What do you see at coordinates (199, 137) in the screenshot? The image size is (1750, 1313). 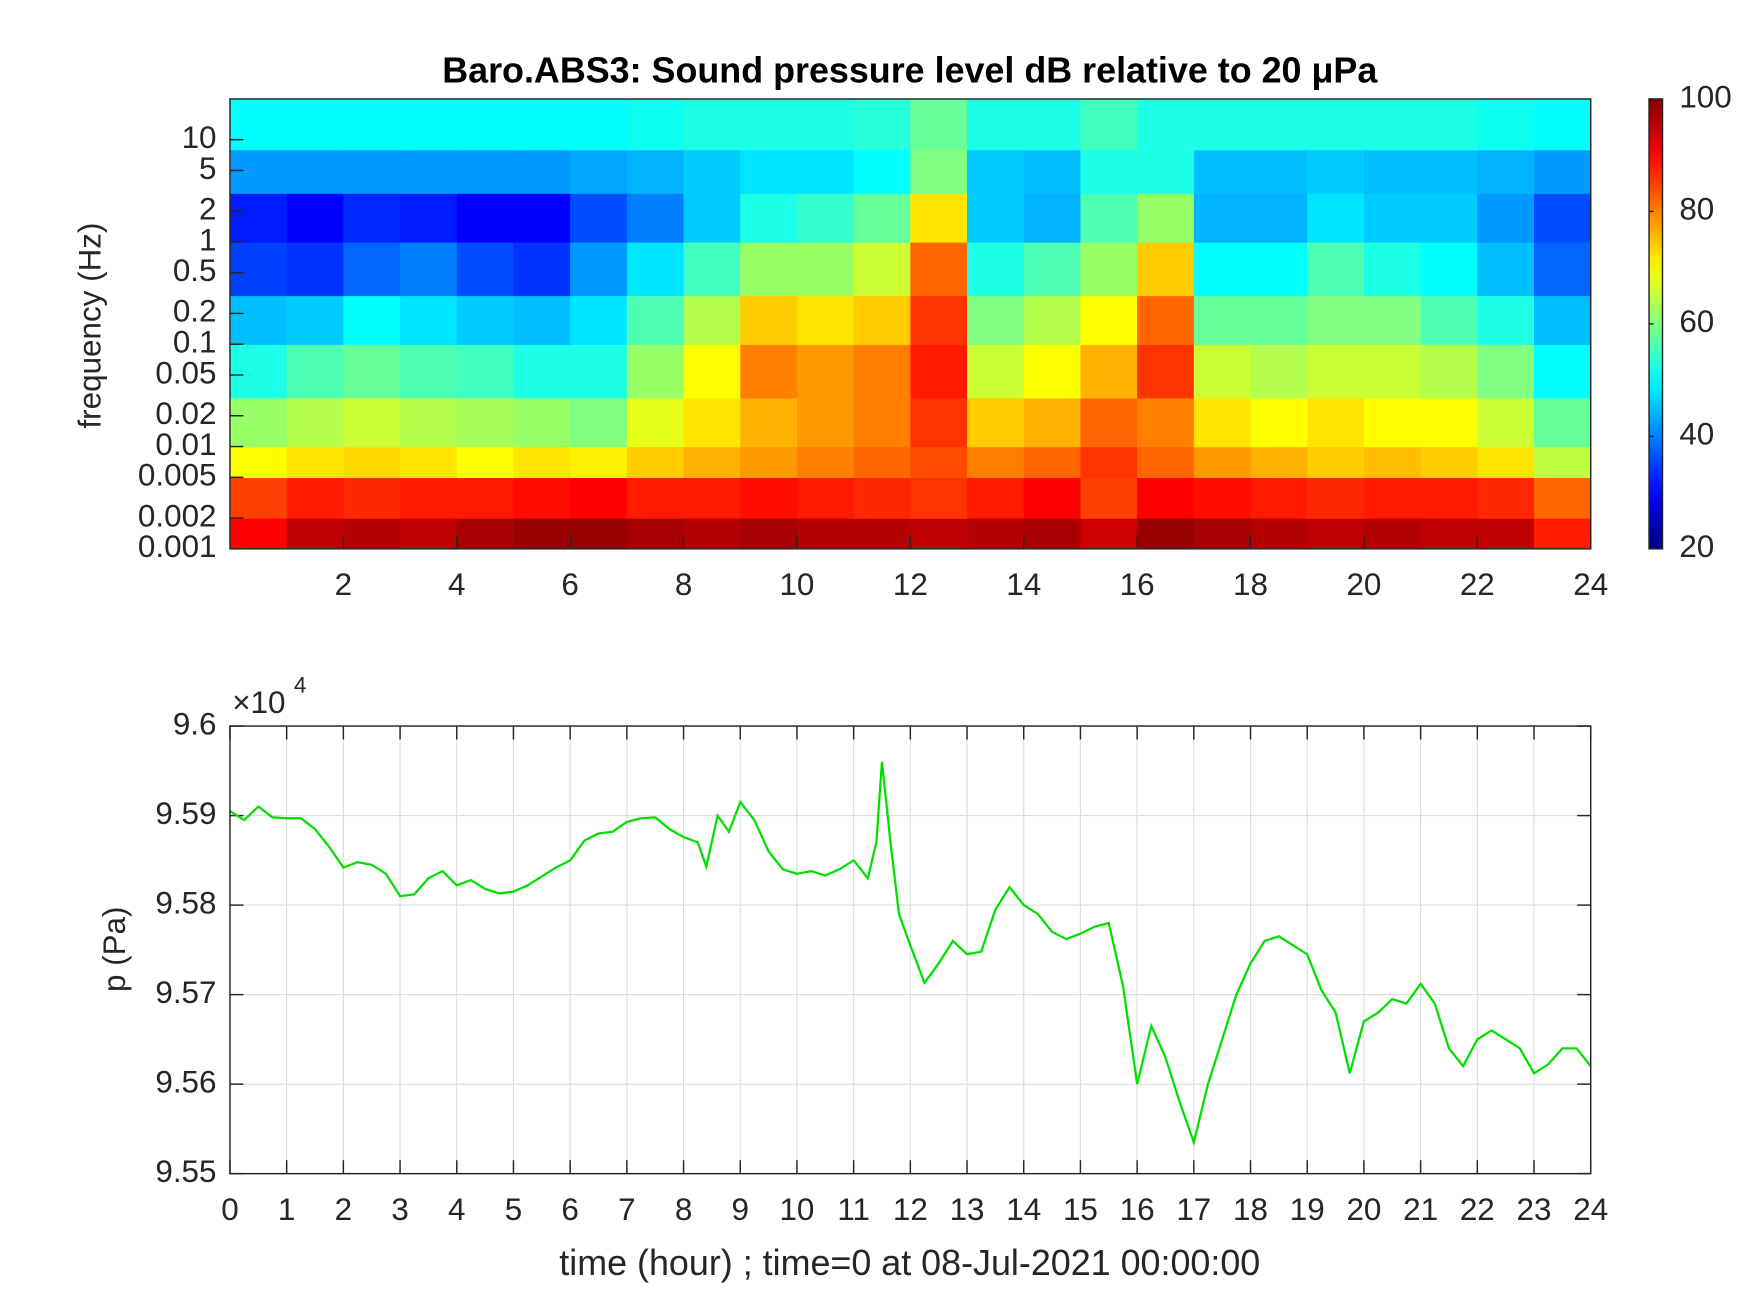 I see `y-tick-label: 10` at bounding box center [199, 137].